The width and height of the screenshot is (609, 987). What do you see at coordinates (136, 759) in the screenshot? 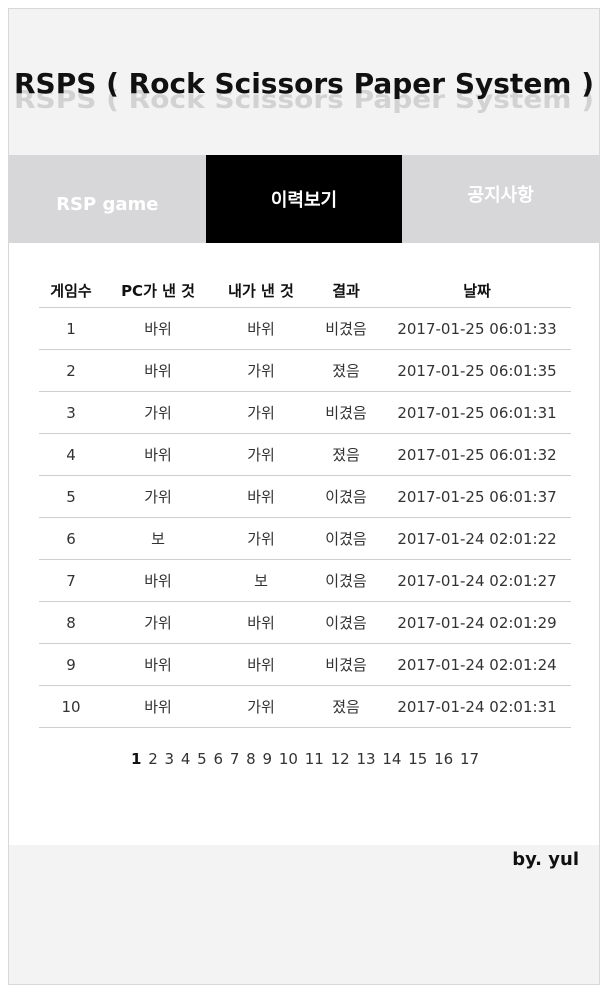
I see `page-link: 1` at bounding box center [136, 759].